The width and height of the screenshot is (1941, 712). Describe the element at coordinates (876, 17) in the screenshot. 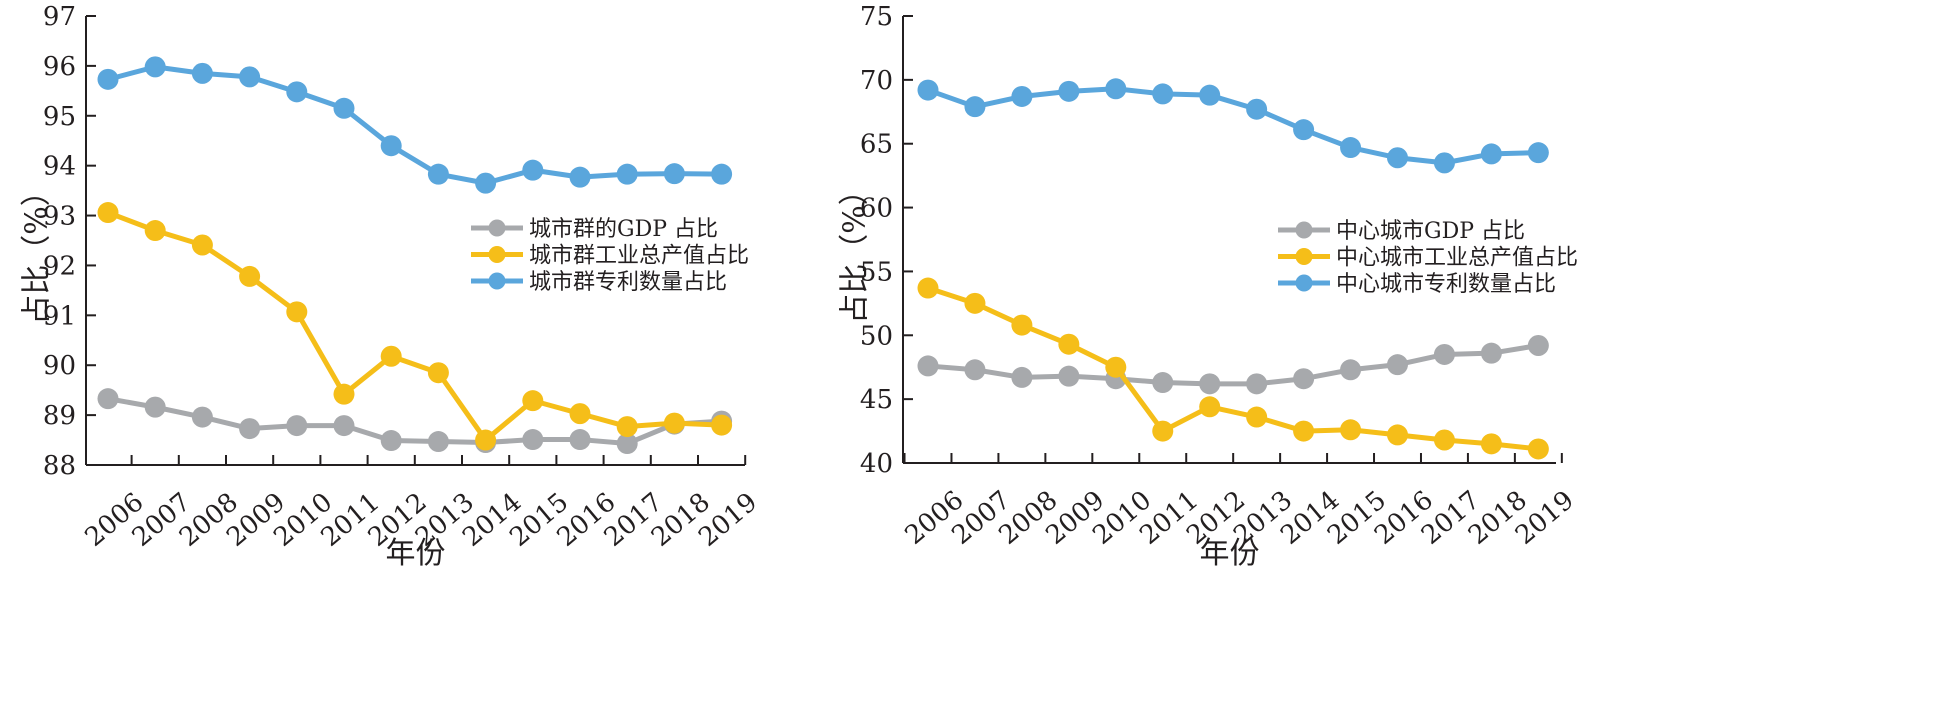

I see `y-tick-label: 75` at that location.